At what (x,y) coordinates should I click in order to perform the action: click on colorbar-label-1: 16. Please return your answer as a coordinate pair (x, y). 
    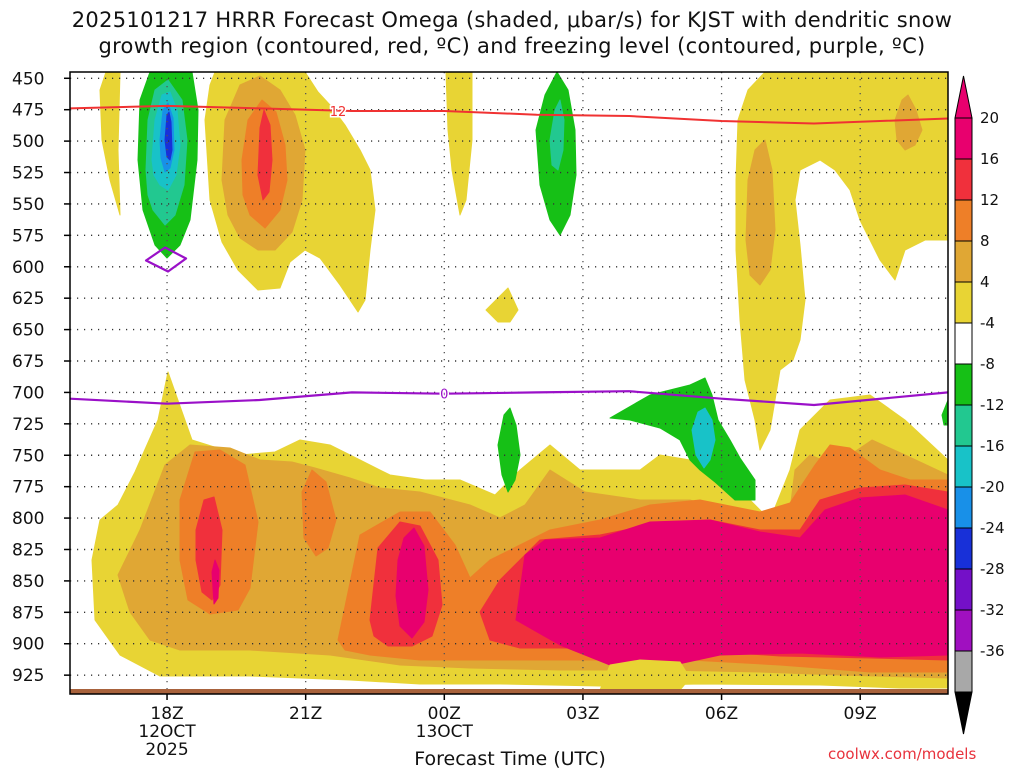
    Looking at the image, I should click on (989, 159).